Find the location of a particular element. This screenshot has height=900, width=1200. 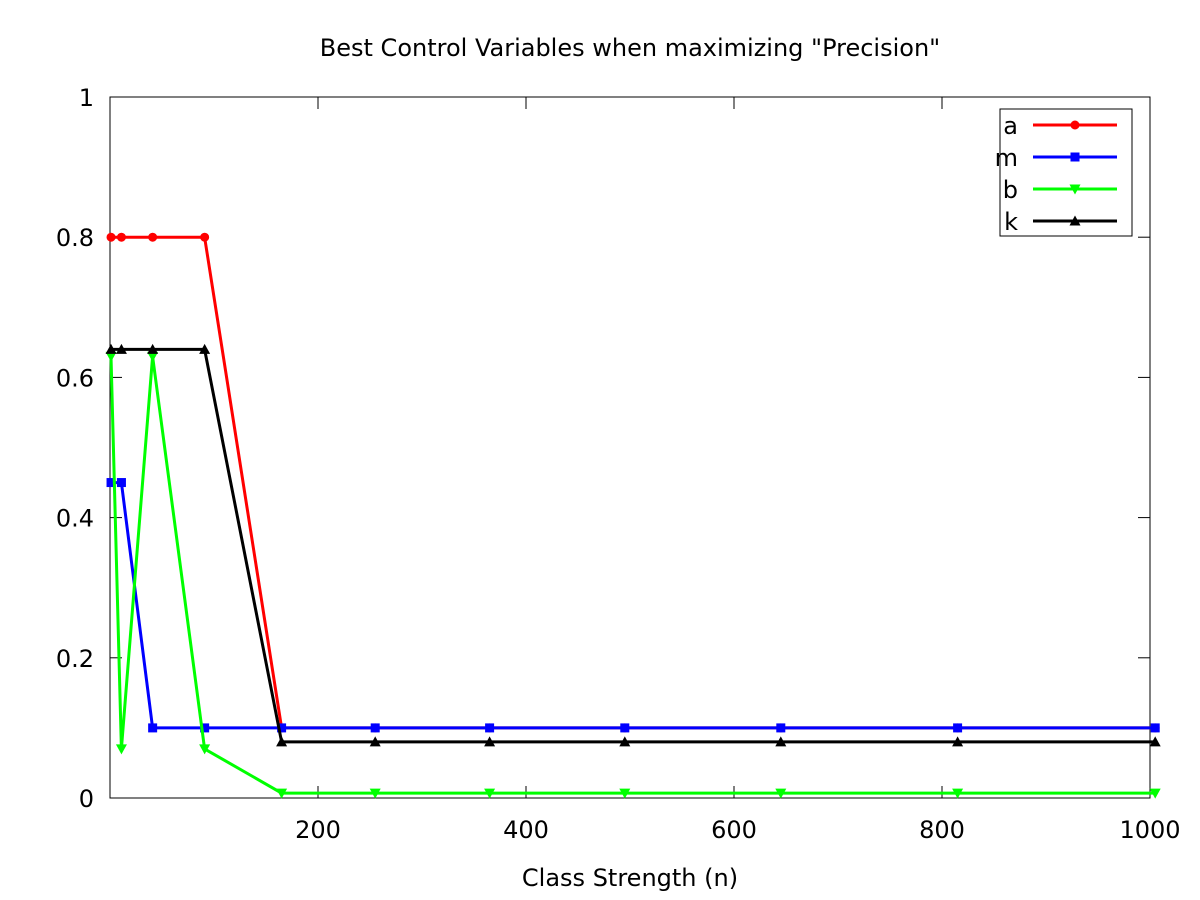

y-tick-label: 0.8 is located at coordinates (75, 238).